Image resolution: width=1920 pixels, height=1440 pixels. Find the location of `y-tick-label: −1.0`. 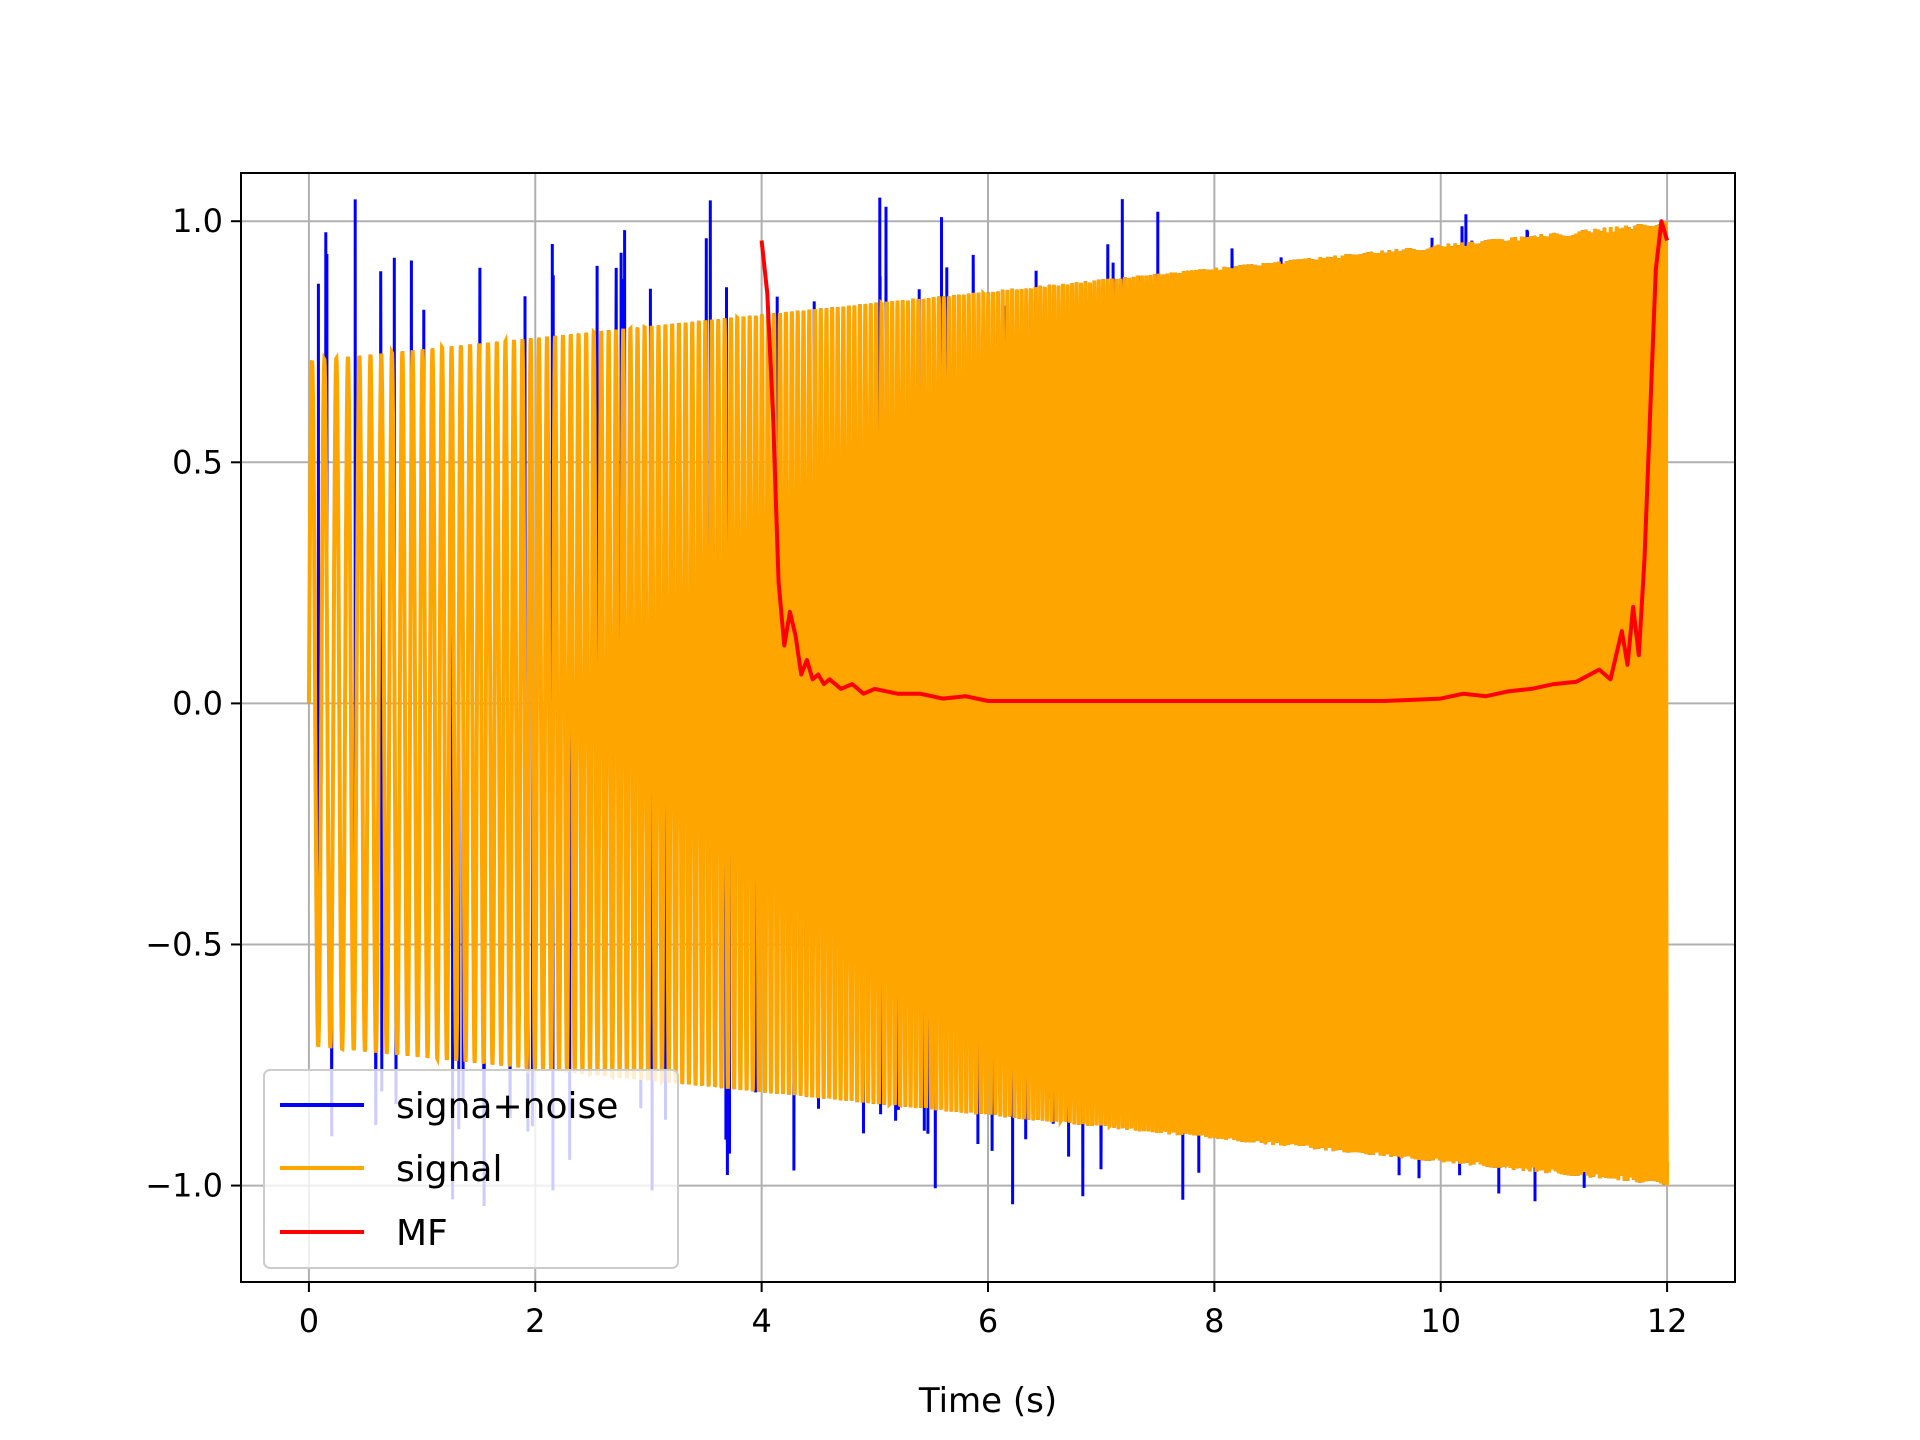

y-tick-label: −1.0 is located at coordinates (184, 1186).